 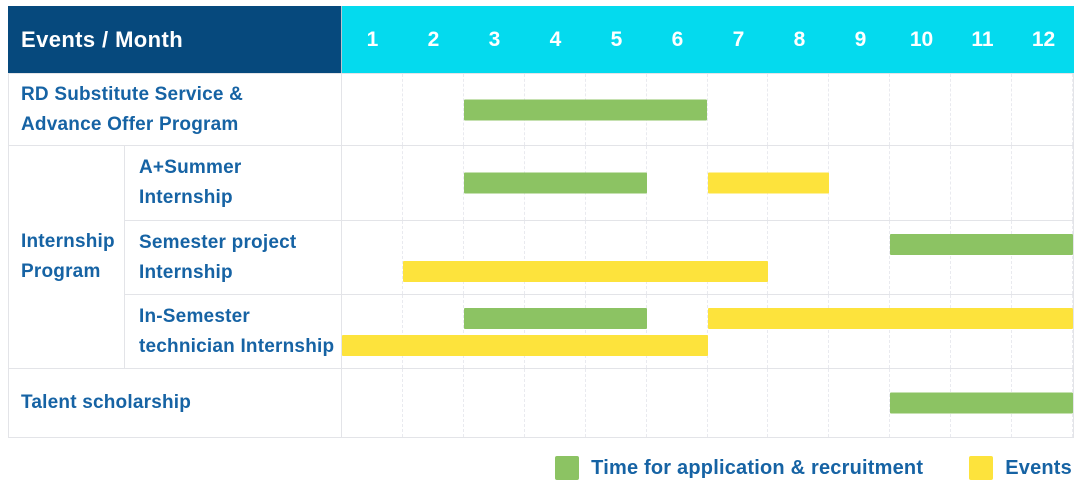 What do you see at coordinates (799, 39) in the screenshot?
I see `month-header-8: 8` at bounding box center [799, 39].